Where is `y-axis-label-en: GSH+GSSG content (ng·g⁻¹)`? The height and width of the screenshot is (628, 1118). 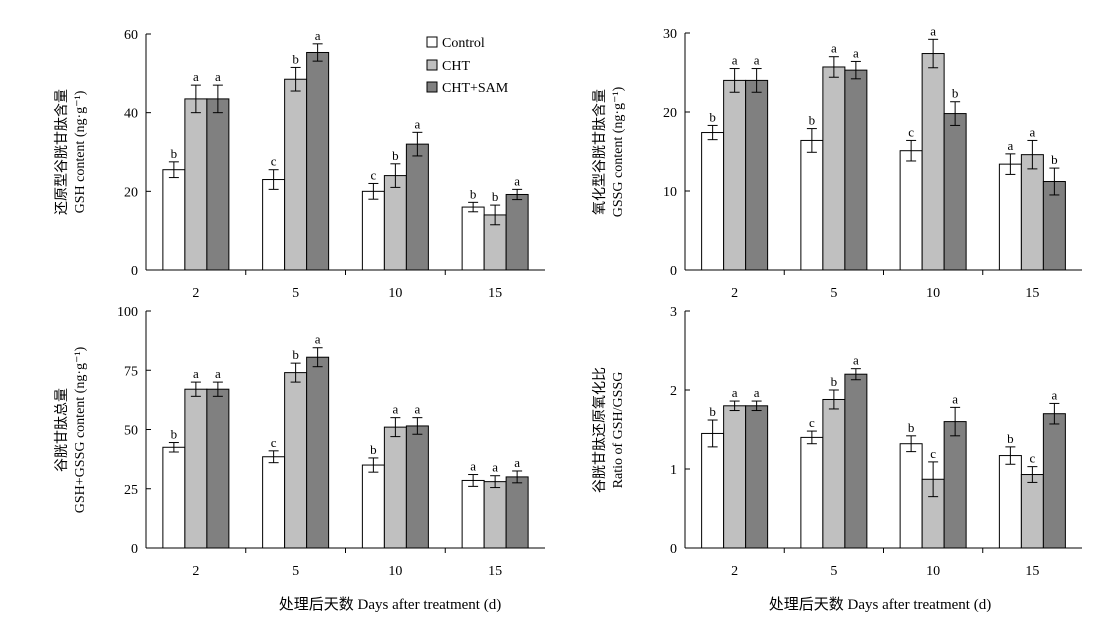 y-axis-label-en: GSH+GSSG content (ng·g⁻¹) is located at coordinates (80, 429).